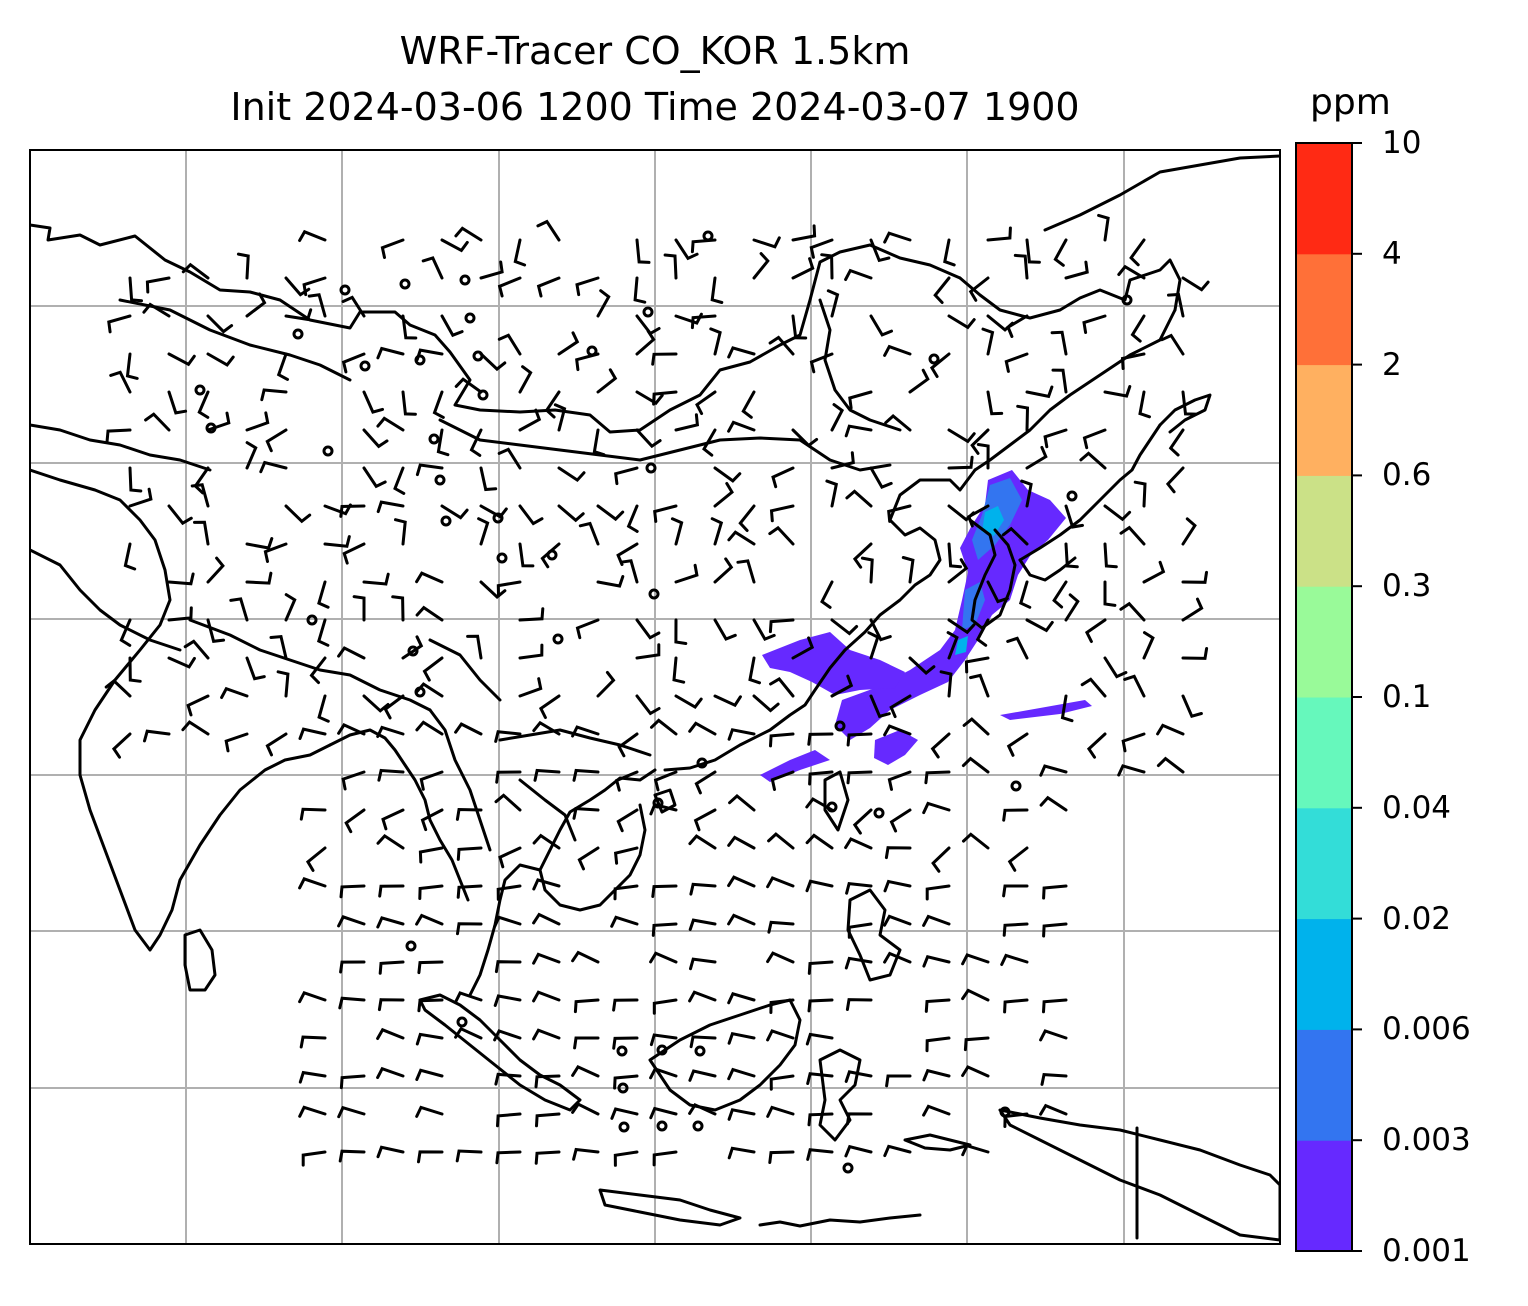 The image size is (1528, 1306). What do you see at coordinates (665, 445) in the screenshot?
I see `border-mongolia` at bounding box center [665, 445].